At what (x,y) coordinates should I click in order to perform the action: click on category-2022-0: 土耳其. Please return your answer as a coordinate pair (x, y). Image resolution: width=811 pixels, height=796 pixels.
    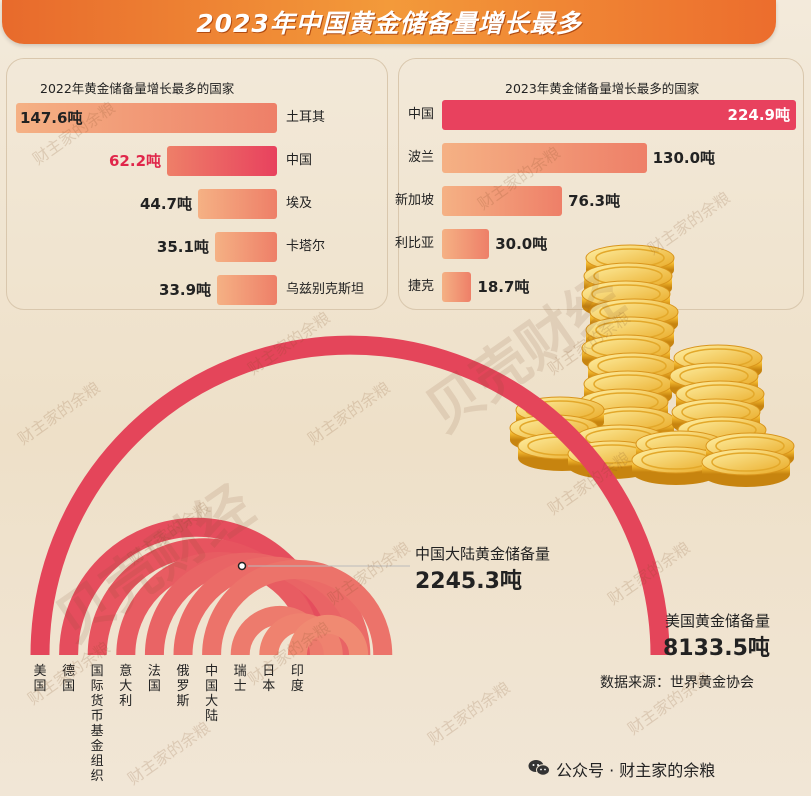
    Looking at the image, I should click on (306, 117).